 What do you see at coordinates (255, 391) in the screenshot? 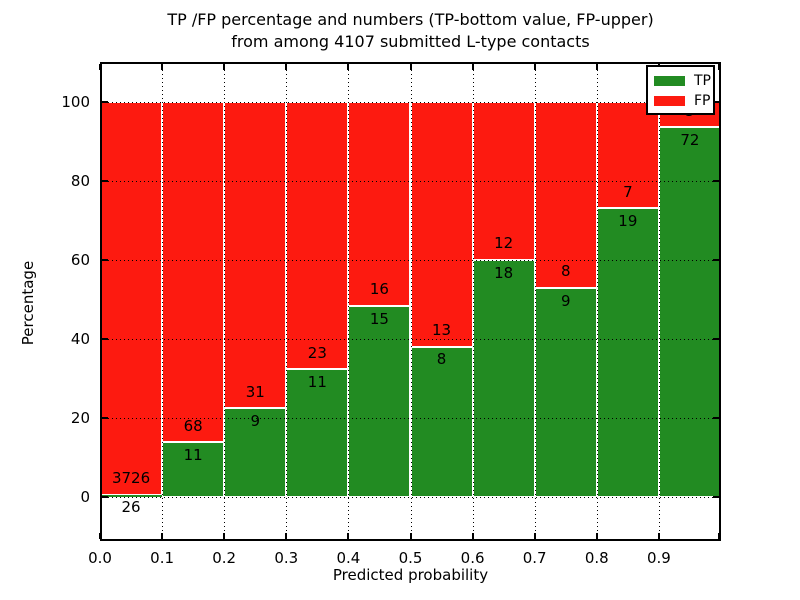
I see `bar-fp-count-label: 31` at bounding box center [255, 391].